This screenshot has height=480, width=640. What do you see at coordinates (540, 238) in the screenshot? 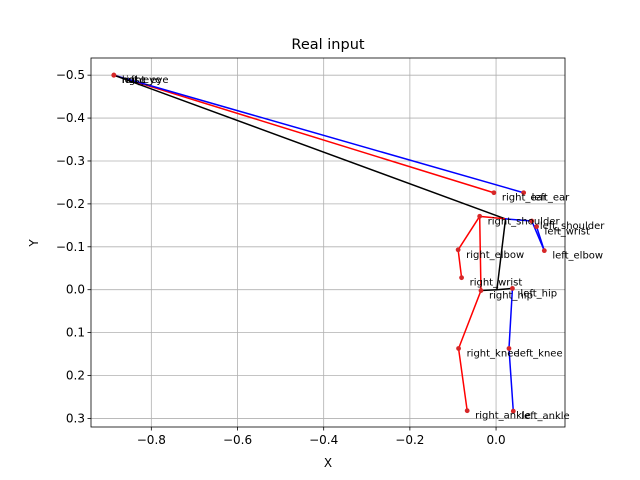
I see `segment-left_elbow-left_wrist` at bounding box center [540, 238].